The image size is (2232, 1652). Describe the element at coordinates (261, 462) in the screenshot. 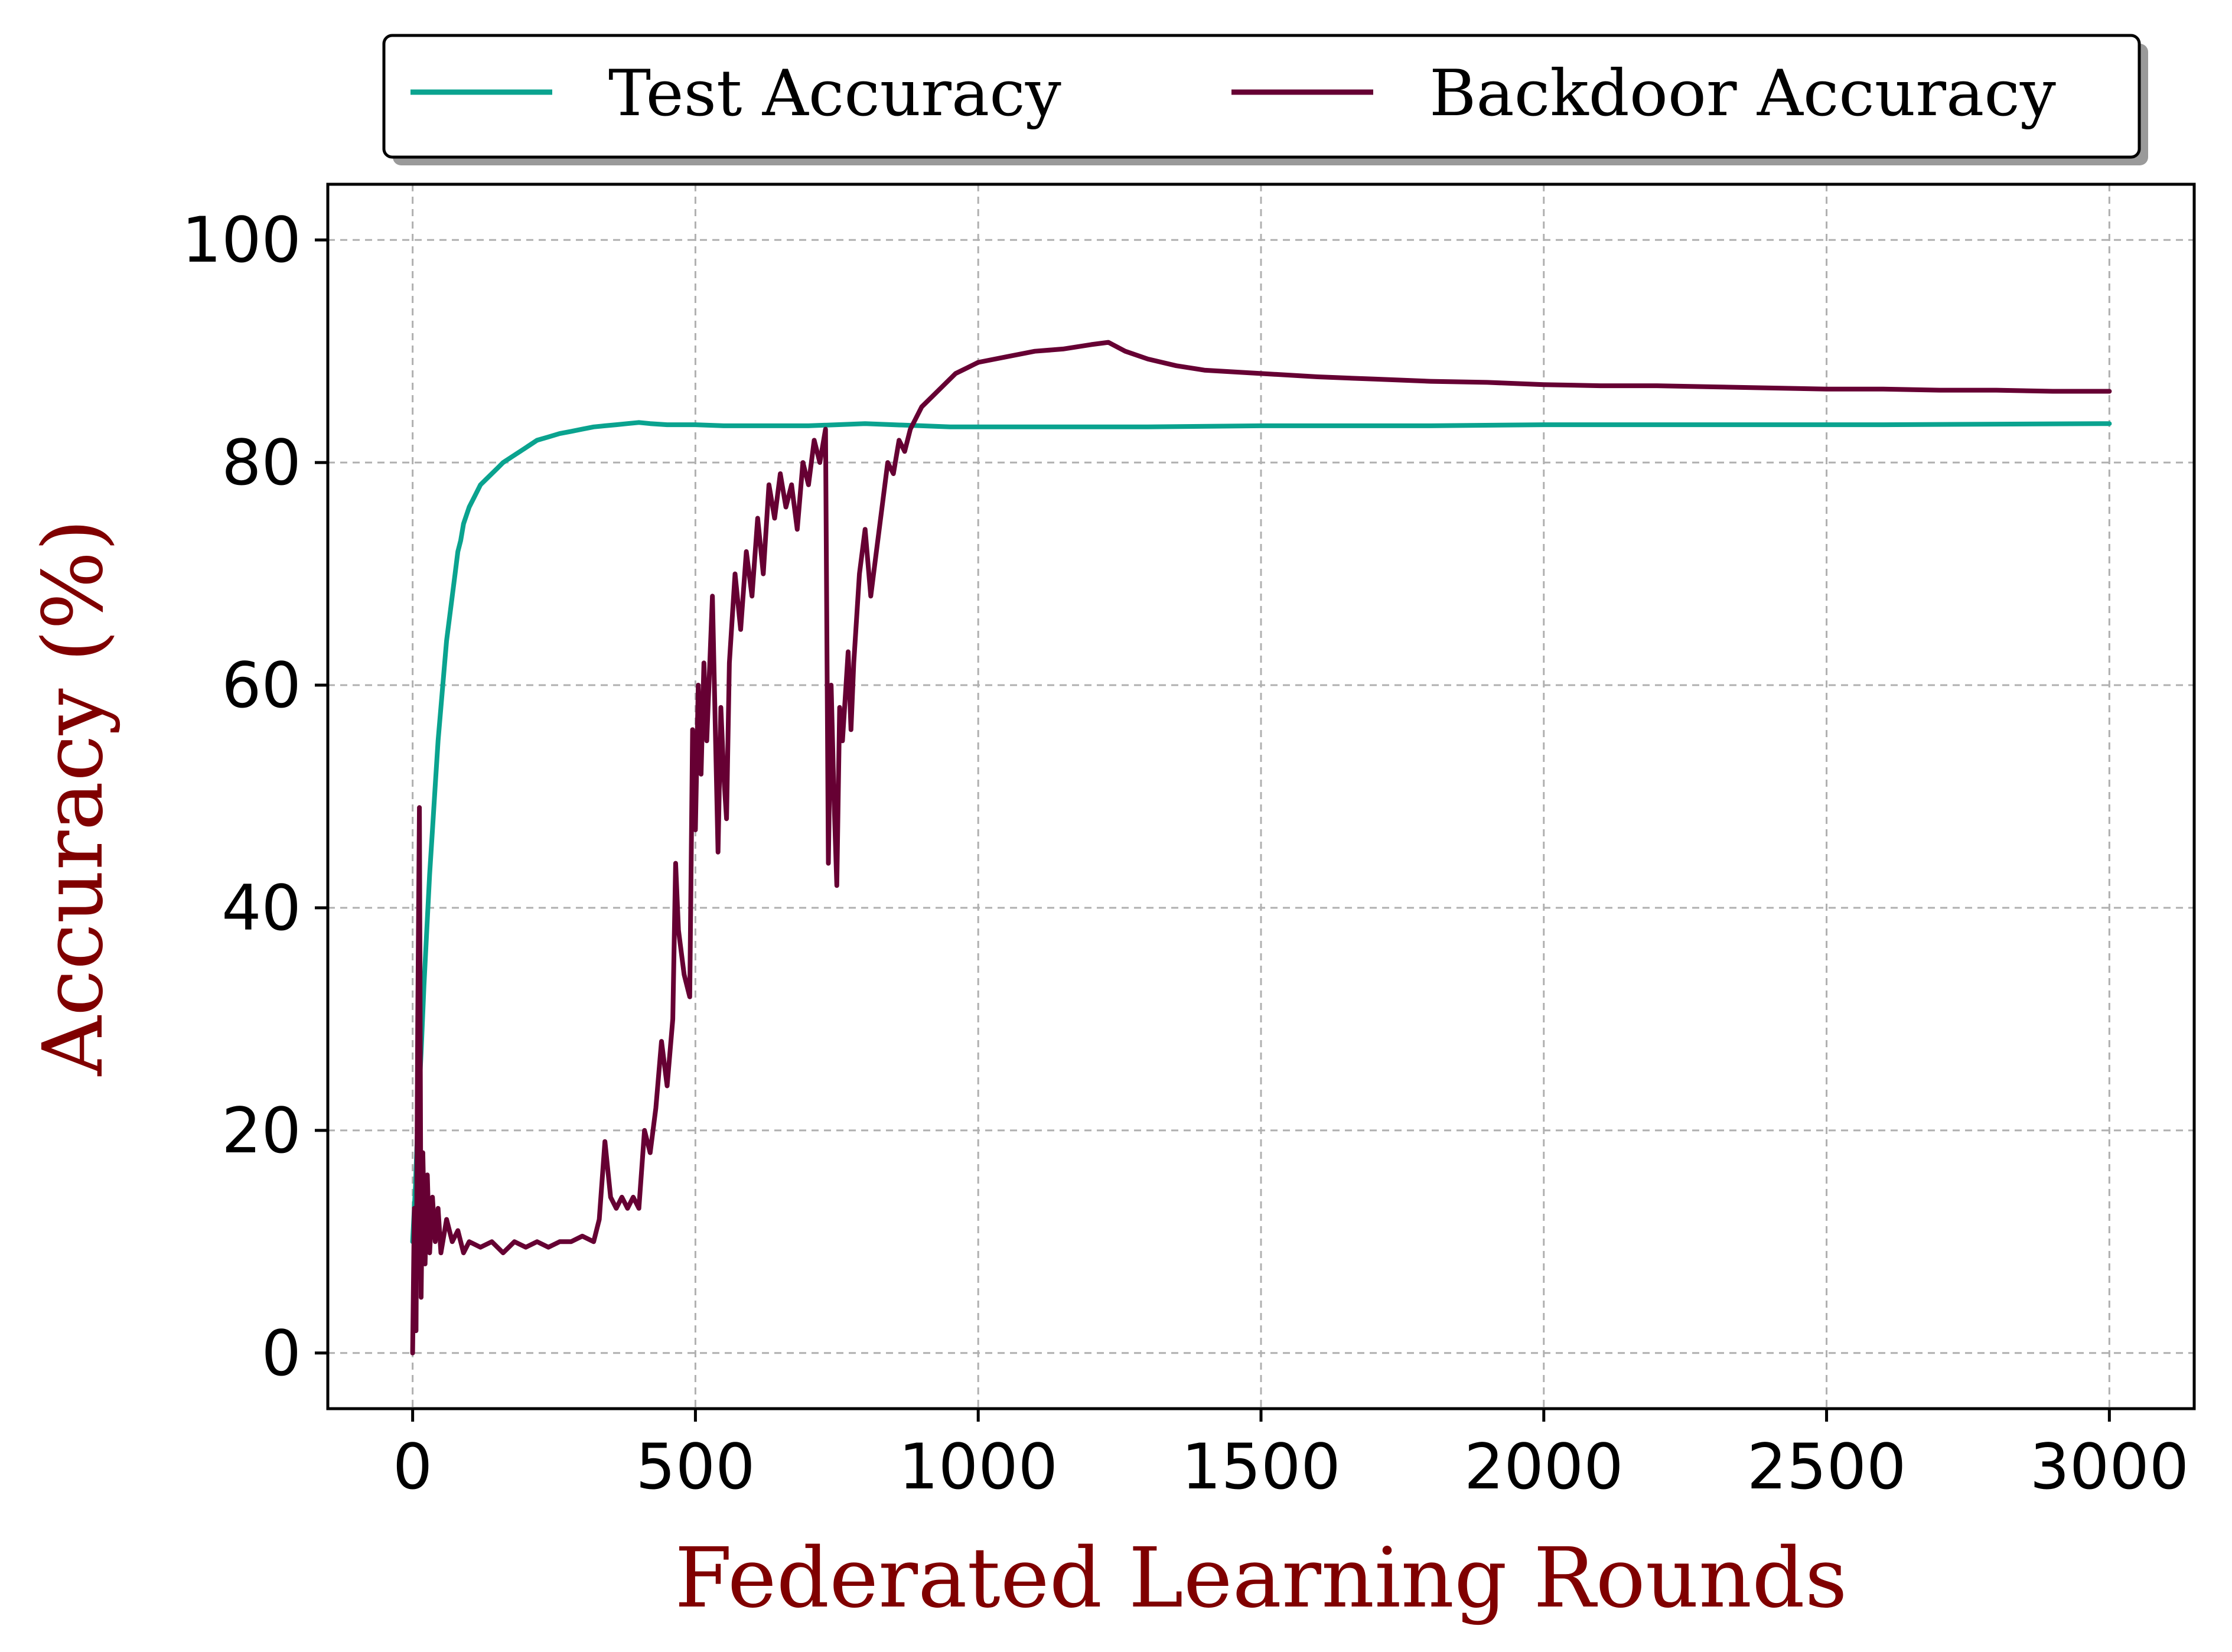

I see `y-tick-label: 80` at that location.